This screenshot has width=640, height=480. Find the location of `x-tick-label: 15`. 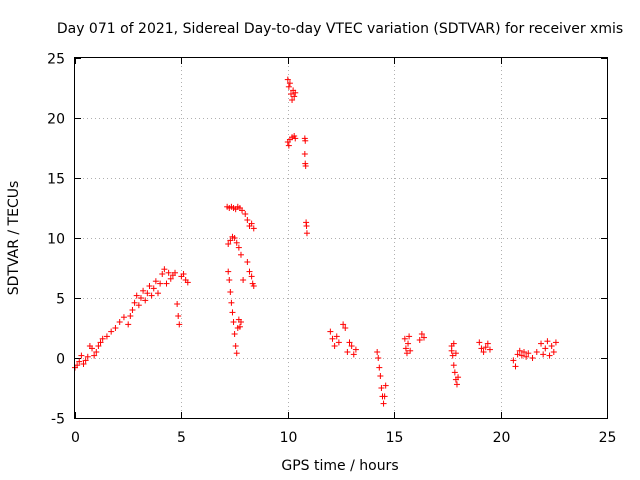

x-tick-label: 15 is located at coordinates (395, 438).